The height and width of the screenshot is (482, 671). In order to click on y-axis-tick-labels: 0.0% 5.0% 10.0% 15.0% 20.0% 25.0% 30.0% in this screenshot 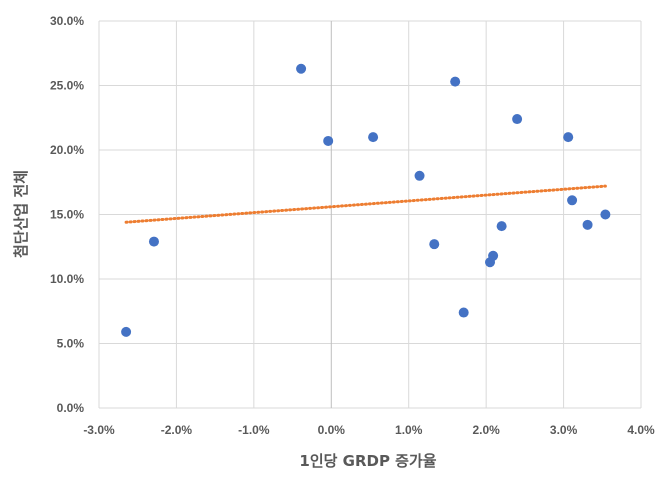, I will do `click(67, 214)`.